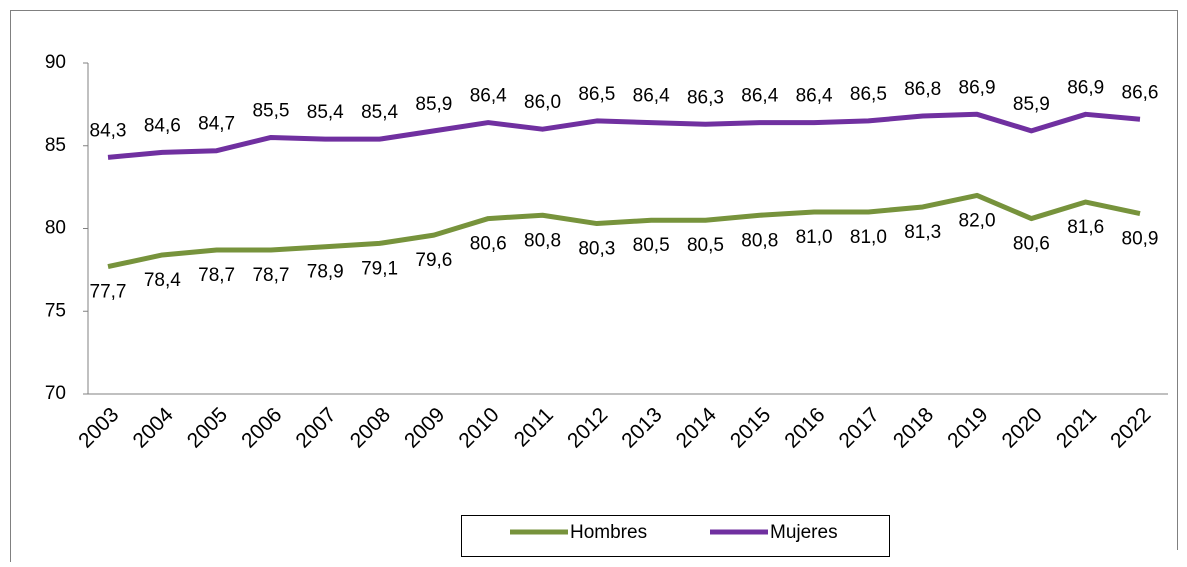 The width and height of the screenshot is (1187, 567). Describe the element at coordinates (108, 292) in the screenshot. I see `data-label: 77,7` at that location.